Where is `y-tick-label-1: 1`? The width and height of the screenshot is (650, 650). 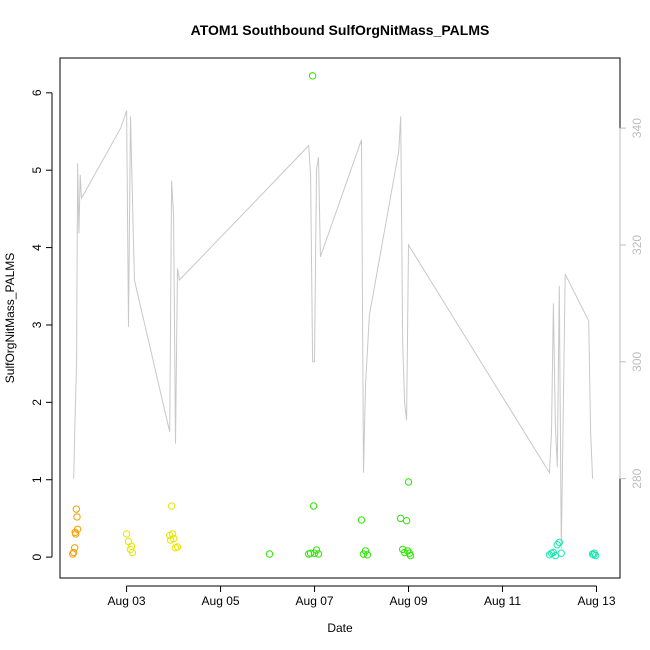 y-tick-label-1: 1 is located at coordinates (37, 479).